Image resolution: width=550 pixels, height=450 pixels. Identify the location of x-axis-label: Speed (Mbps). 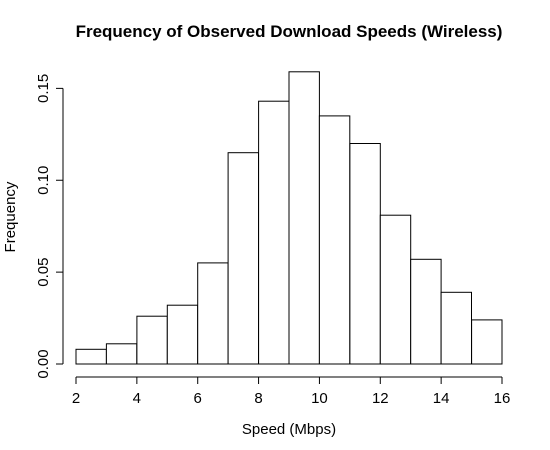
(289, 429).